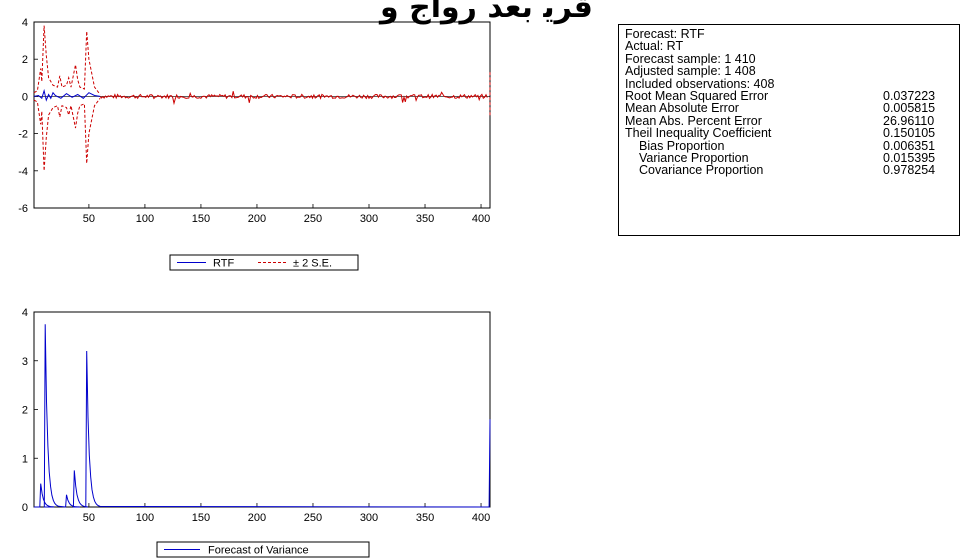 The width and height of the screenshot is (960, 559). Describe the element at coordinates (486, 12) in the screenshot. I see `header-fragment: ﻗﺮﻳ ﺑﻌﺪ ﺭﻭﺍﺝ ﻭ` at that location.